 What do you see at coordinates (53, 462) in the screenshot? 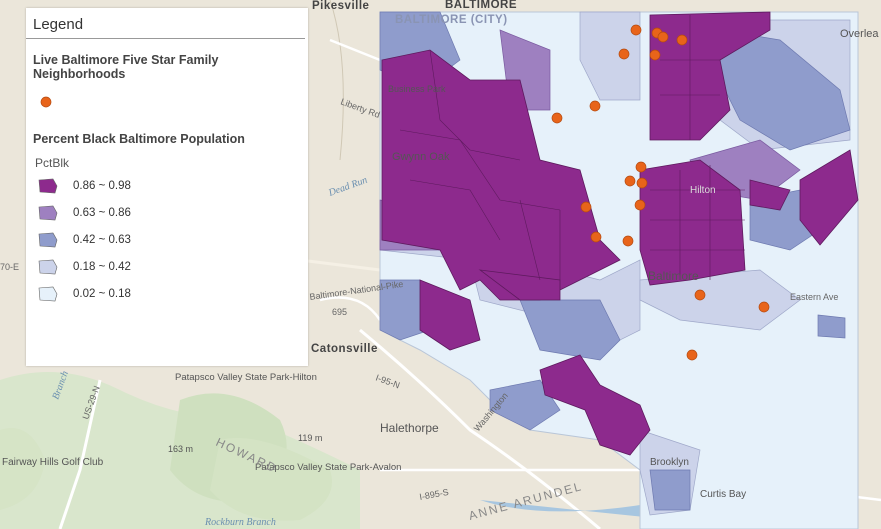
I see `place-label-fairway-hills: Fairway Hills Golf Club` at bounding box center [53, 462].